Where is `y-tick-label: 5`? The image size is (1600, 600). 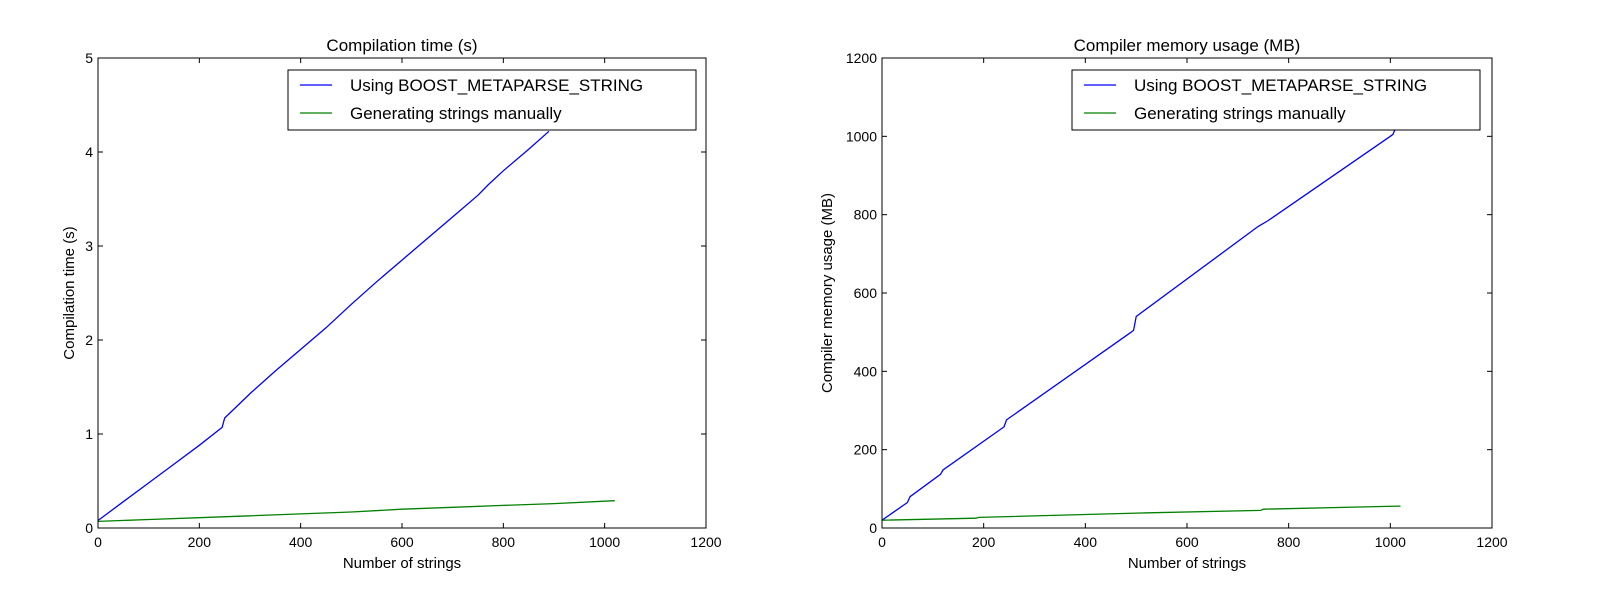
y-tick-label: 5 is located at coordinates (89, 58).